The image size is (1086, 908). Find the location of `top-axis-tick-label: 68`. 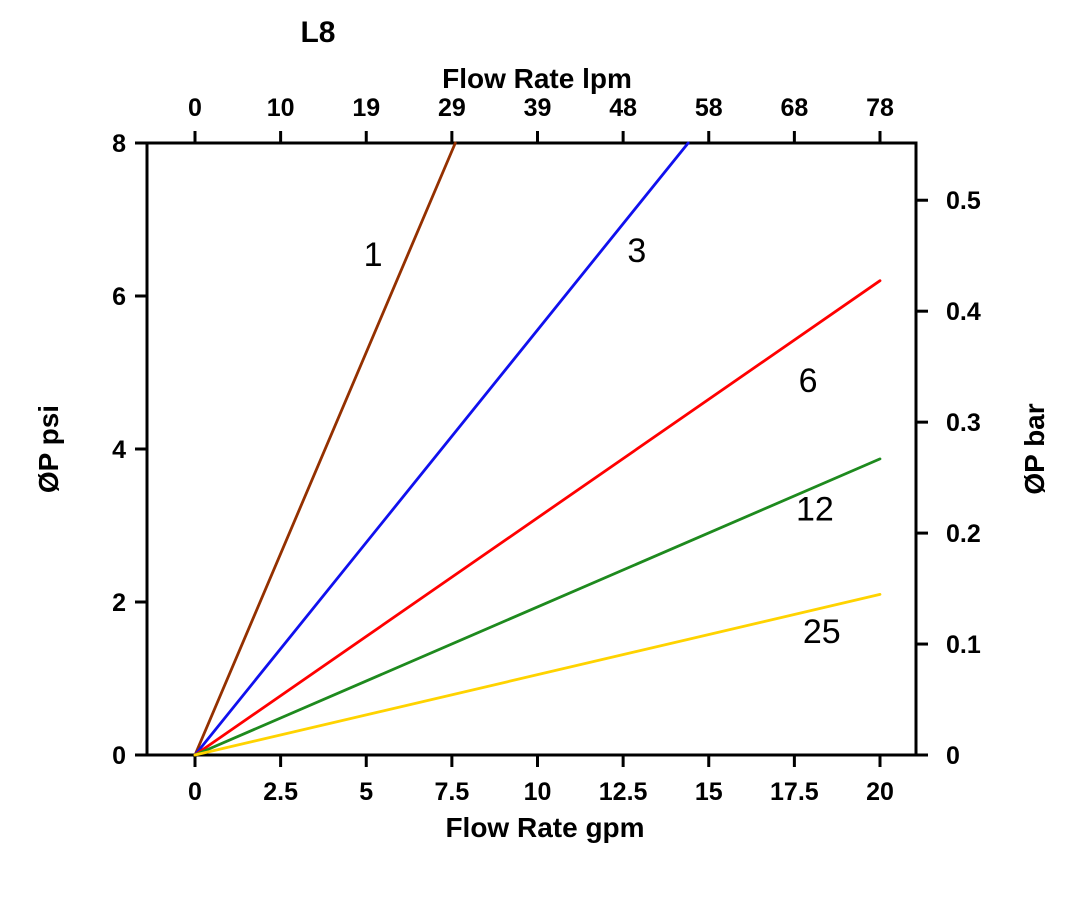

top-axis-tick-label: 68 is located at coordinates (794, 108).